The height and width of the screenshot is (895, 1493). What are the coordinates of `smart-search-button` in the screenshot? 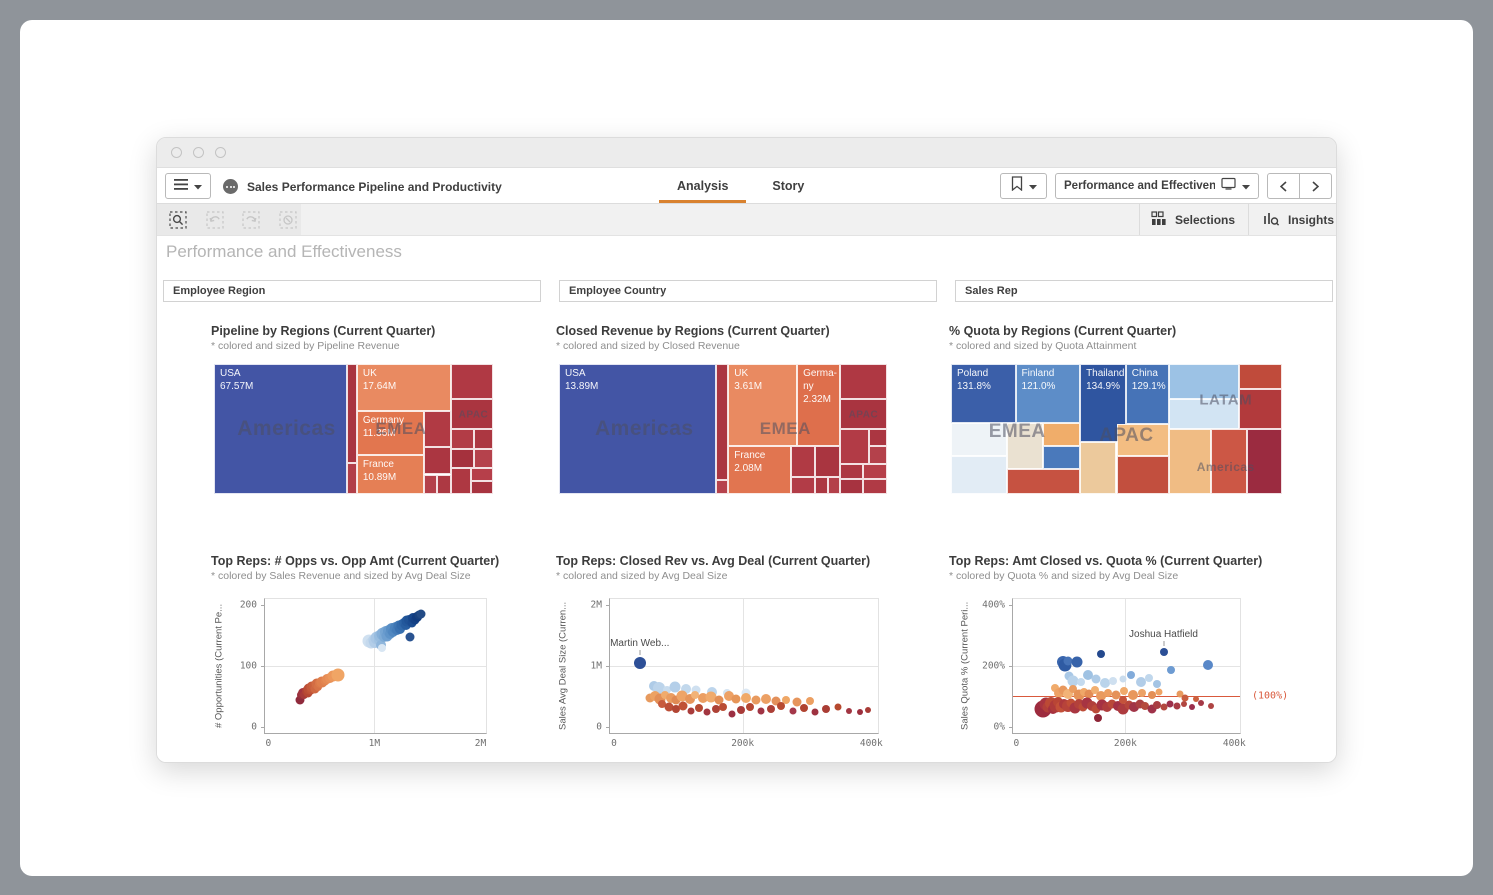 It's located at (178, 220).